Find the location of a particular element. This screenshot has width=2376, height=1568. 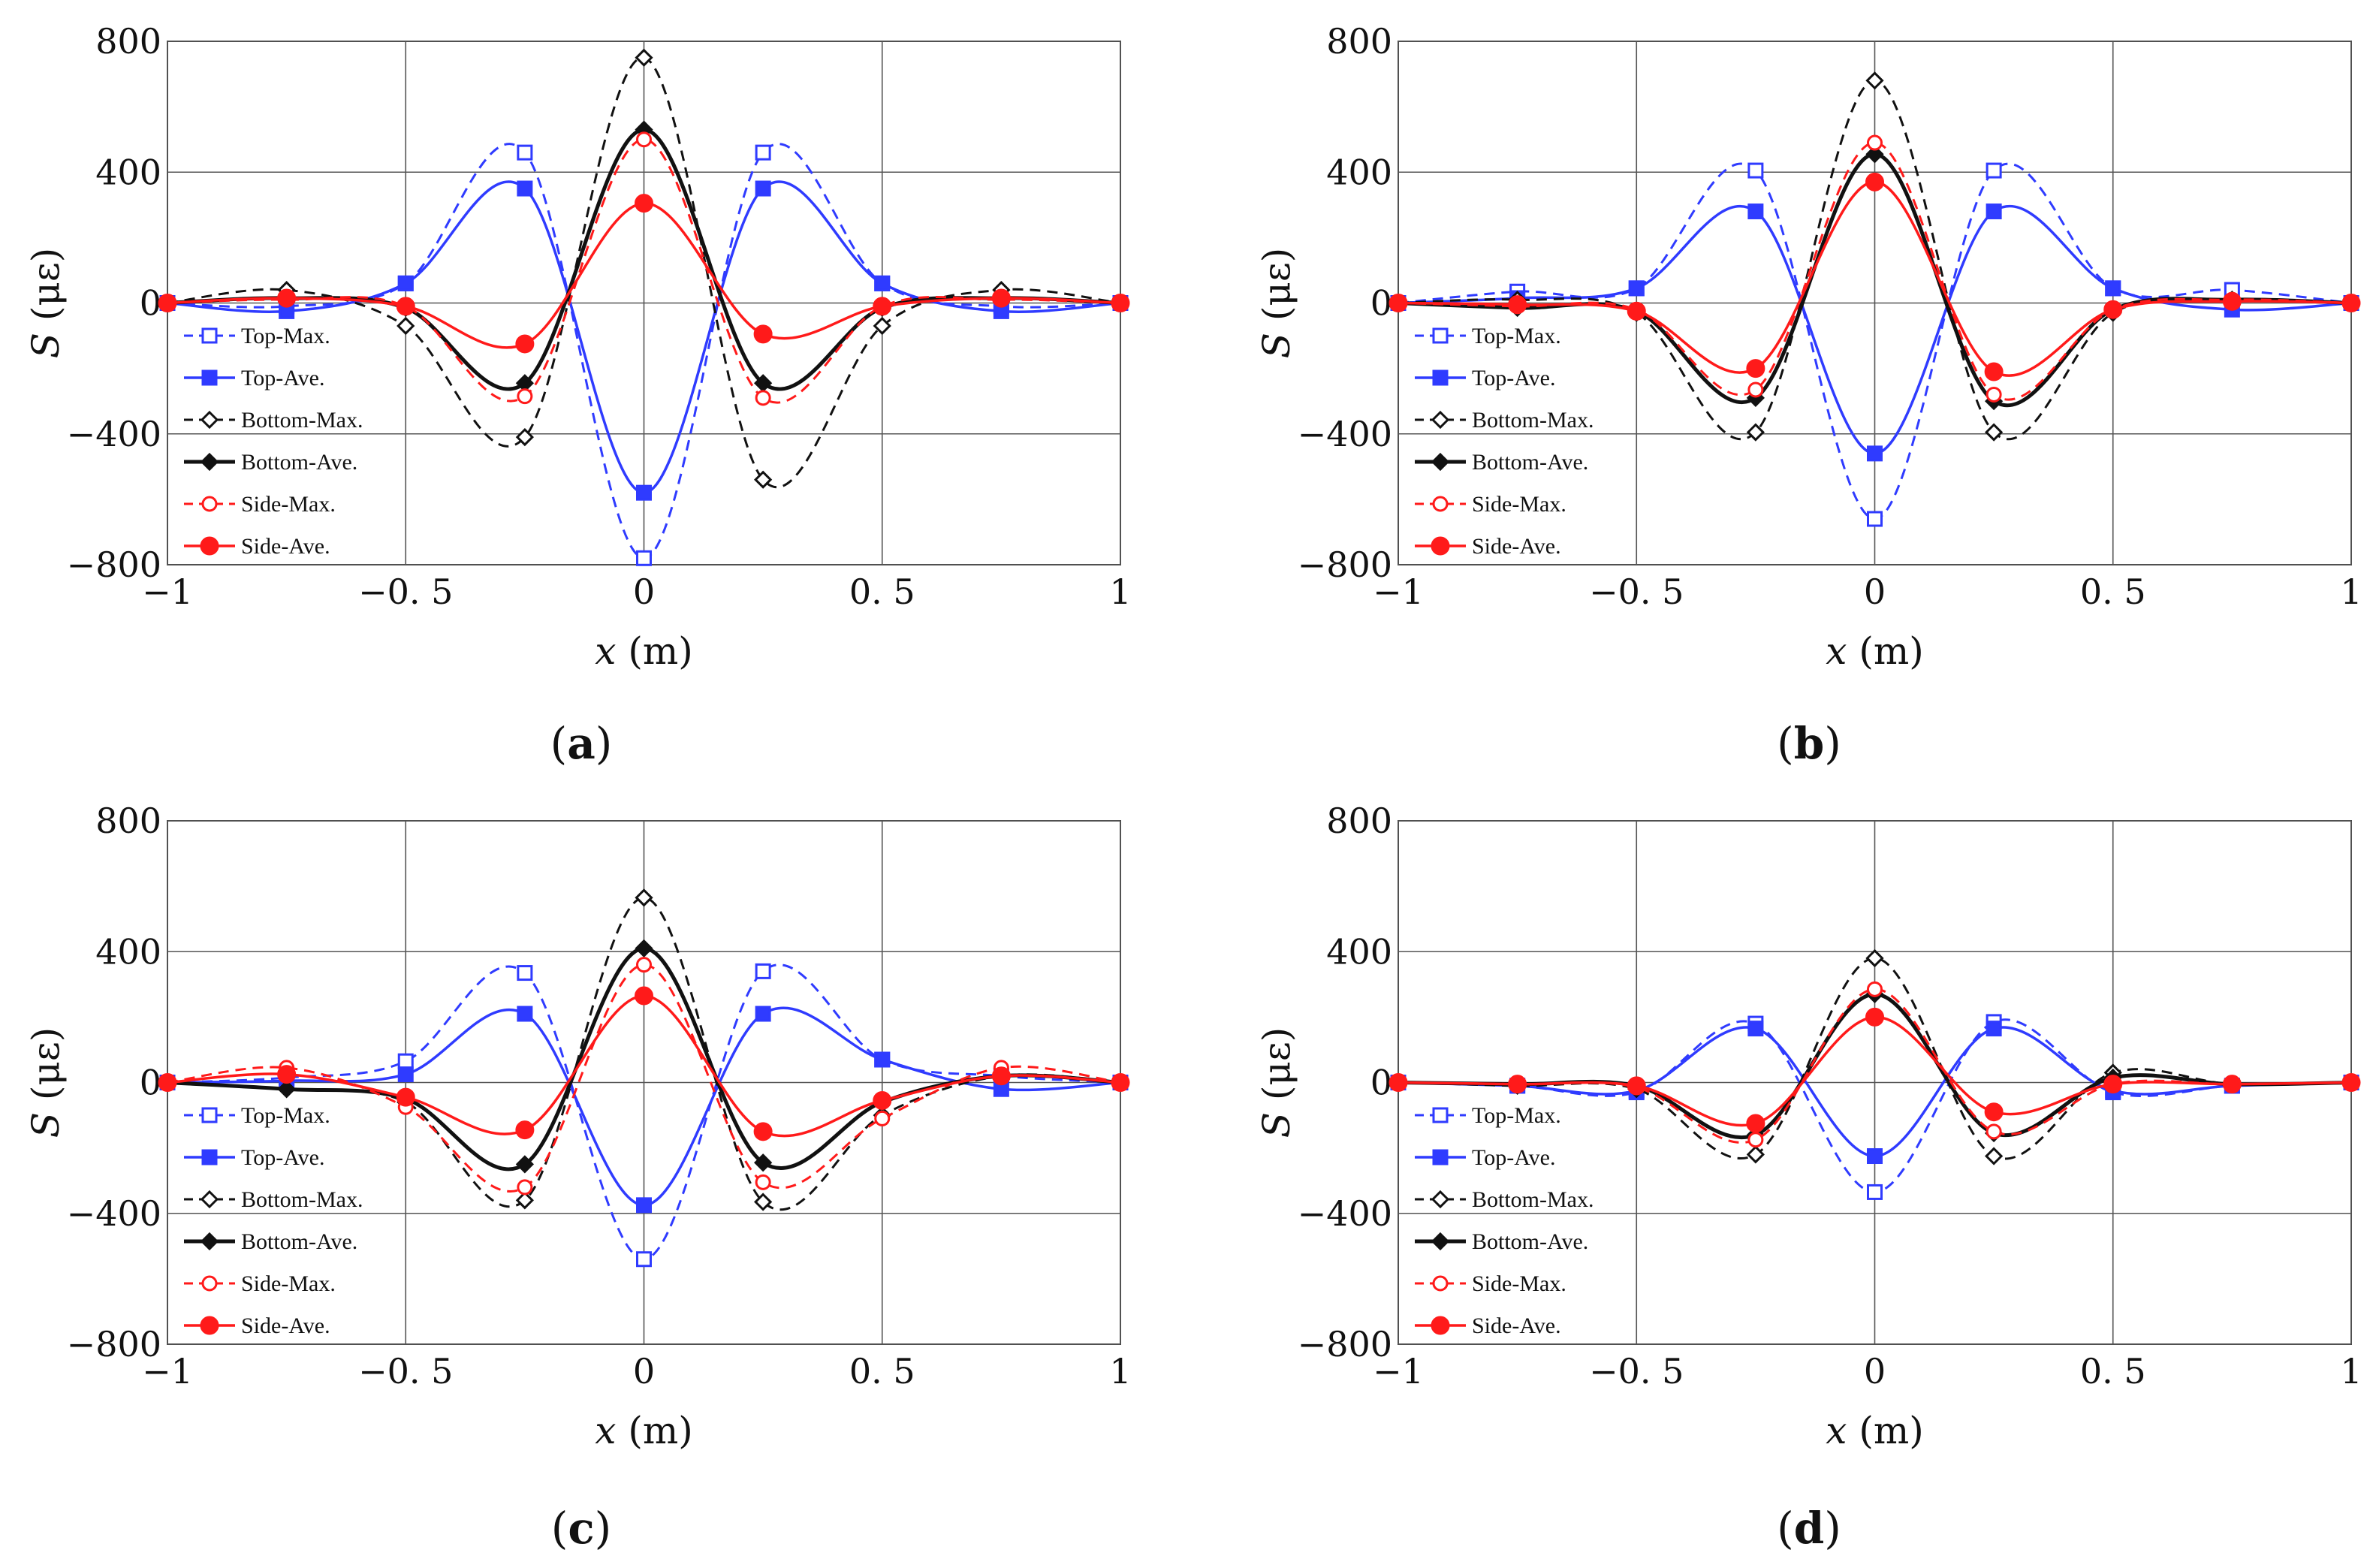

caption-letter: a is located at coordinates (581, 744).